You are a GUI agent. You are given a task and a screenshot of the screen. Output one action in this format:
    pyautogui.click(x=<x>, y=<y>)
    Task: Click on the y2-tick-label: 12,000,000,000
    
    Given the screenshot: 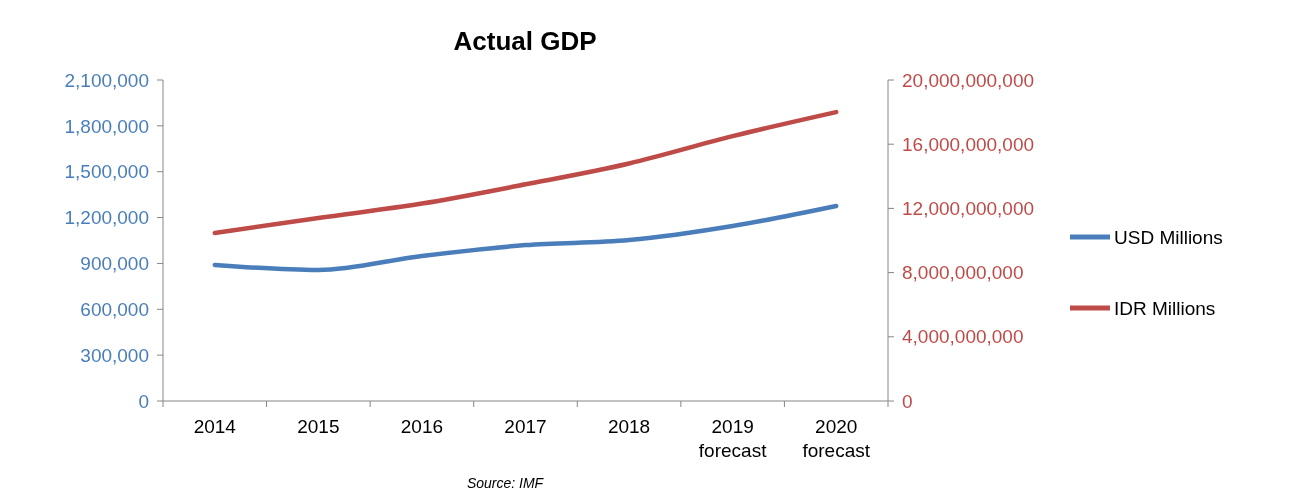 What is the action you would take?
    pyautogui.click(x=968, y=209)
    